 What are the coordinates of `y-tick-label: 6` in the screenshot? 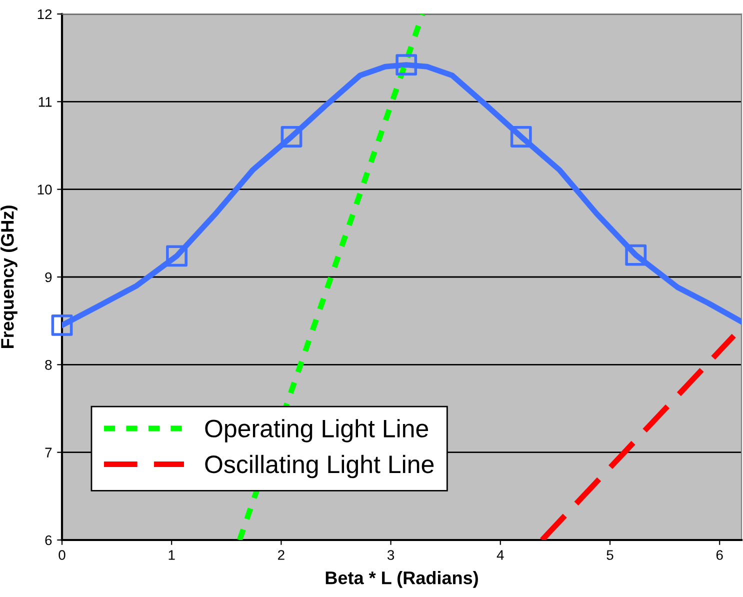 It's located at (48, 540).